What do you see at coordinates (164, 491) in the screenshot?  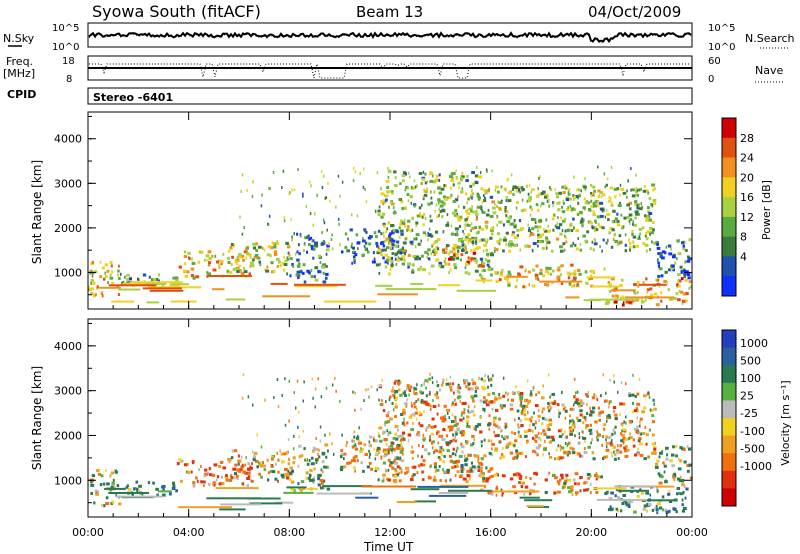 I see `echo-band` at bounding box center [164, 491].